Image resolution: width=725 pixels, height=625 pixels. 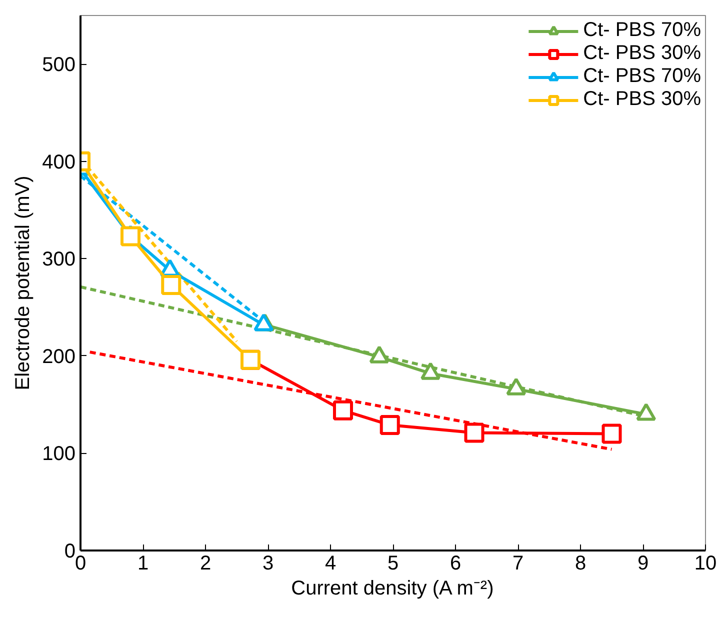 What do you see at coordinates (59, 162) in the screenshot?
I see `y-tick-label: 400` at bounding box center [59, 162].